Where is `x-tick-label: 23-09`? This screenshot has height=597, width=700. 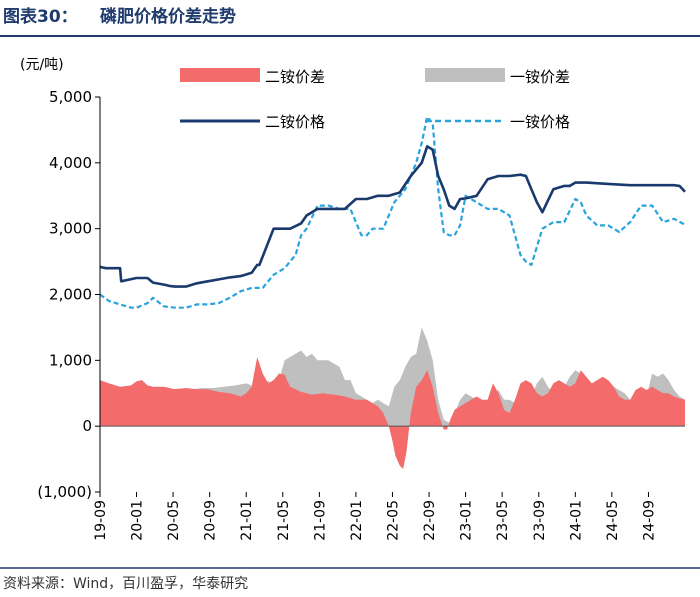
x-tick-label: 23-09 is located at coordinates (540, 520).